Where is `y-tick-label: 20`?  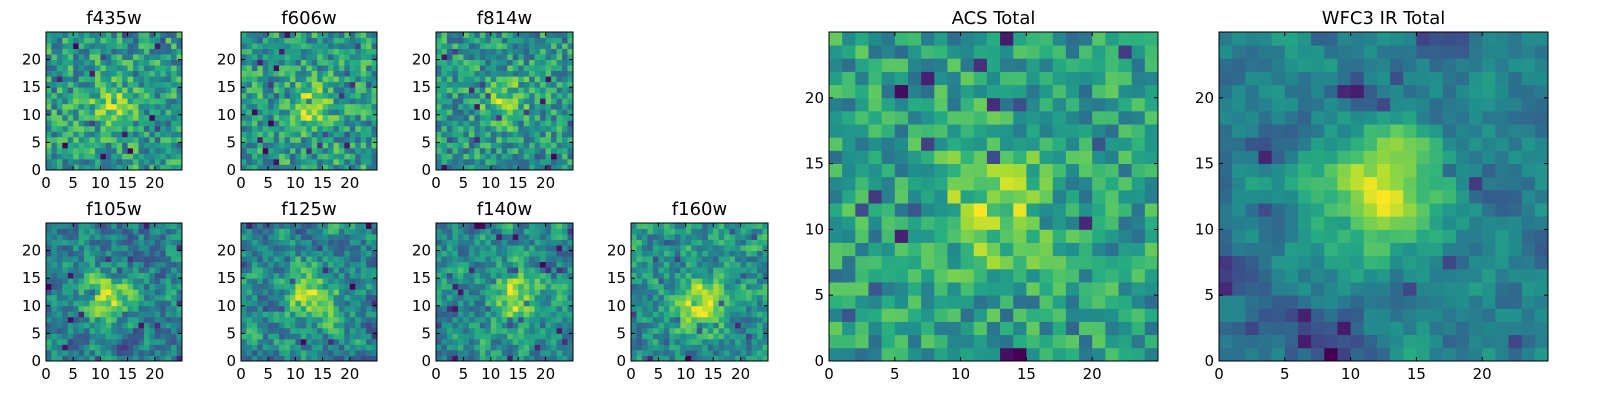
y-tick-label: 20 is located at coordinates (421, 60).